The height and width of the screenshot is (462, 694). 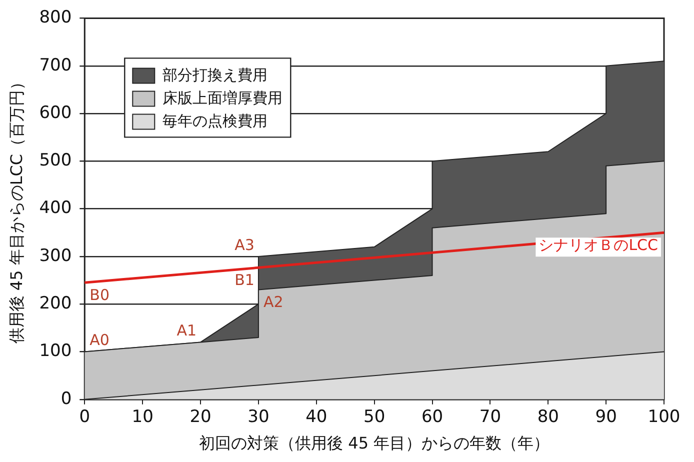 What do you see at coordinates (201, 417) in the screenshot?
I see `x-tick-label: 20` at bounding box center [201, 417].